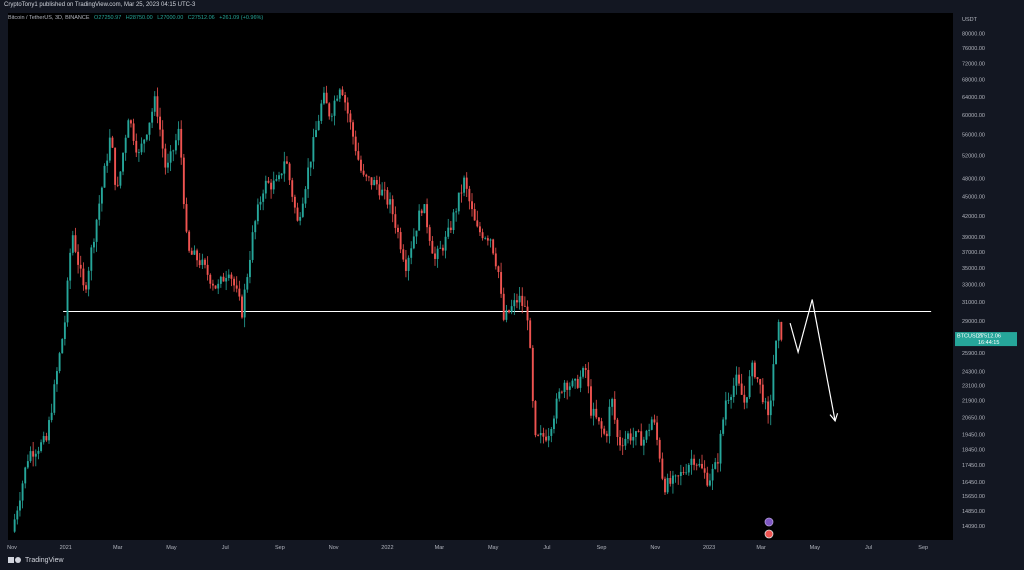 This screenshot has width=1024, height=570. Describe the element at coordinates (973, 217) in the screenshot. I see `y-tick-label: 42000.00` at that location.